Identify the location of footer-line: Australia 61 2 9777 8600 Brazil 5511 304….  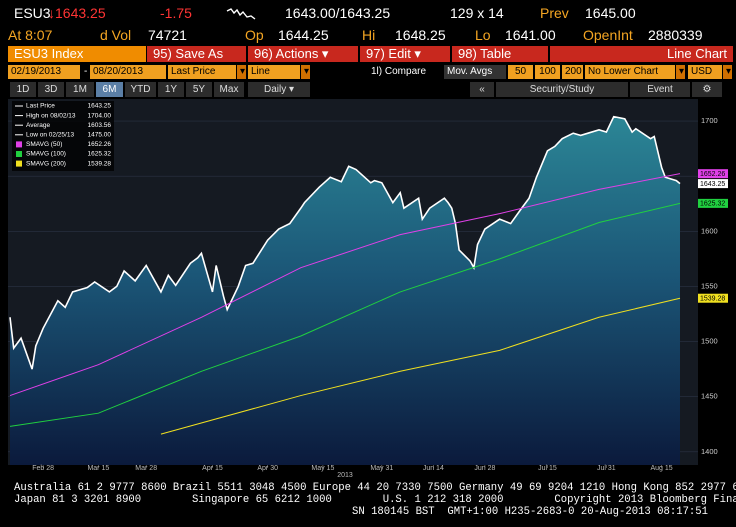
(375, 488).